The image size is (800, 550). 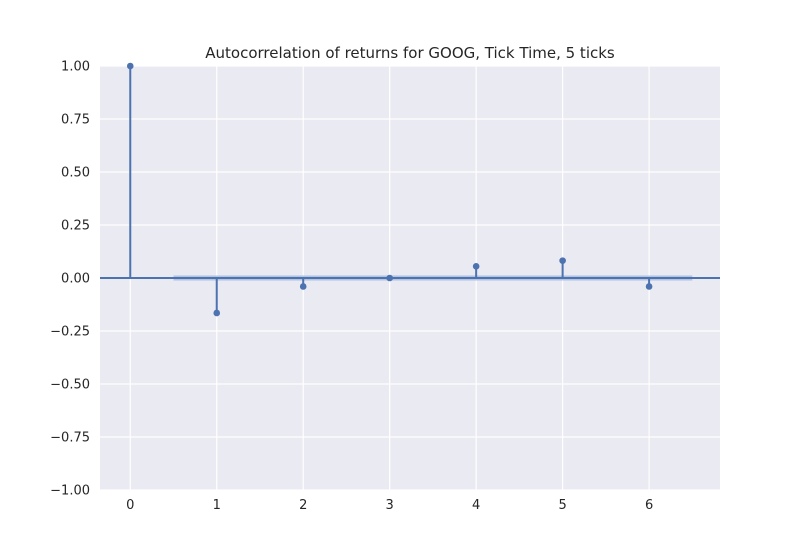 I want to click on y-tick-label: 1.00, so click(x=75, y=67).